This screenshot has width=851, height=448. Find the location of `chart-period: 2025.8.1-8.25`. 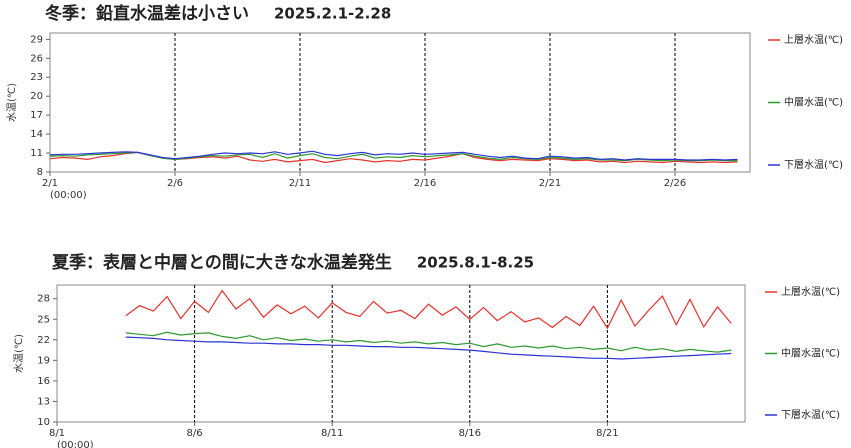

chart-period: 2025.8.1-8.25 is located at coordinates (475, 263).